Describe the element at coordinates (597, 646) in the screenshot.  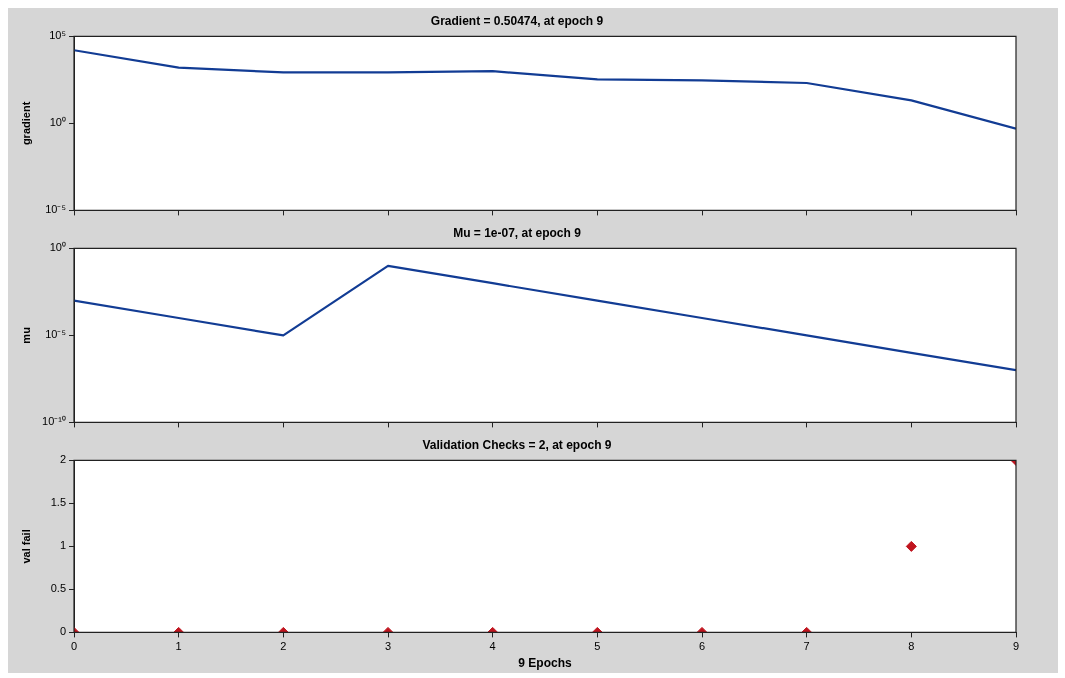
I see `x-tick-label: 5` at that location.